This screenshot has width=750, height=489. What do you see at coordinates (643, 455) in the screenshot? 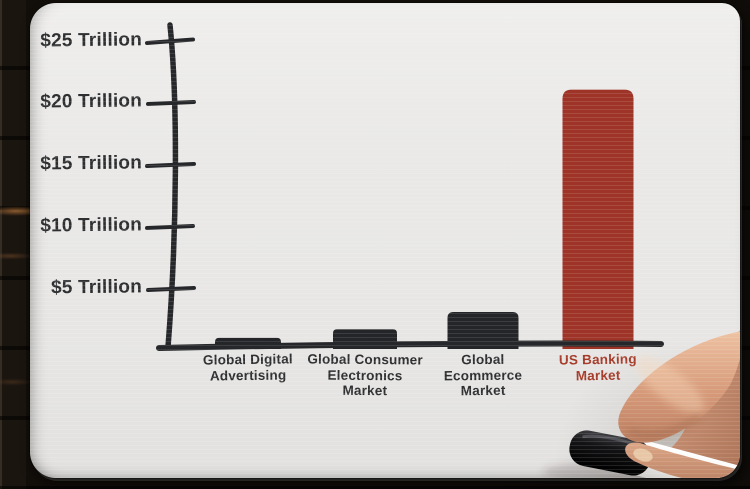
I see `thumb-nail` at bounding box center [643, 455].